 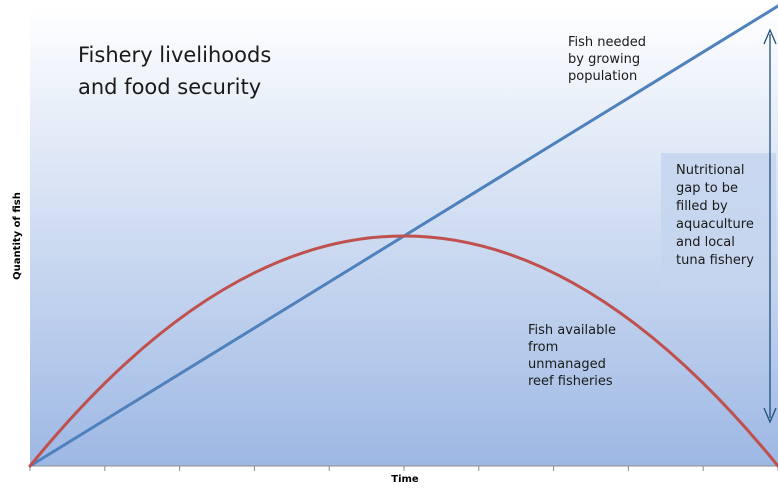 I want to click on text-line: Nutritional, so click(x=710, y=170).